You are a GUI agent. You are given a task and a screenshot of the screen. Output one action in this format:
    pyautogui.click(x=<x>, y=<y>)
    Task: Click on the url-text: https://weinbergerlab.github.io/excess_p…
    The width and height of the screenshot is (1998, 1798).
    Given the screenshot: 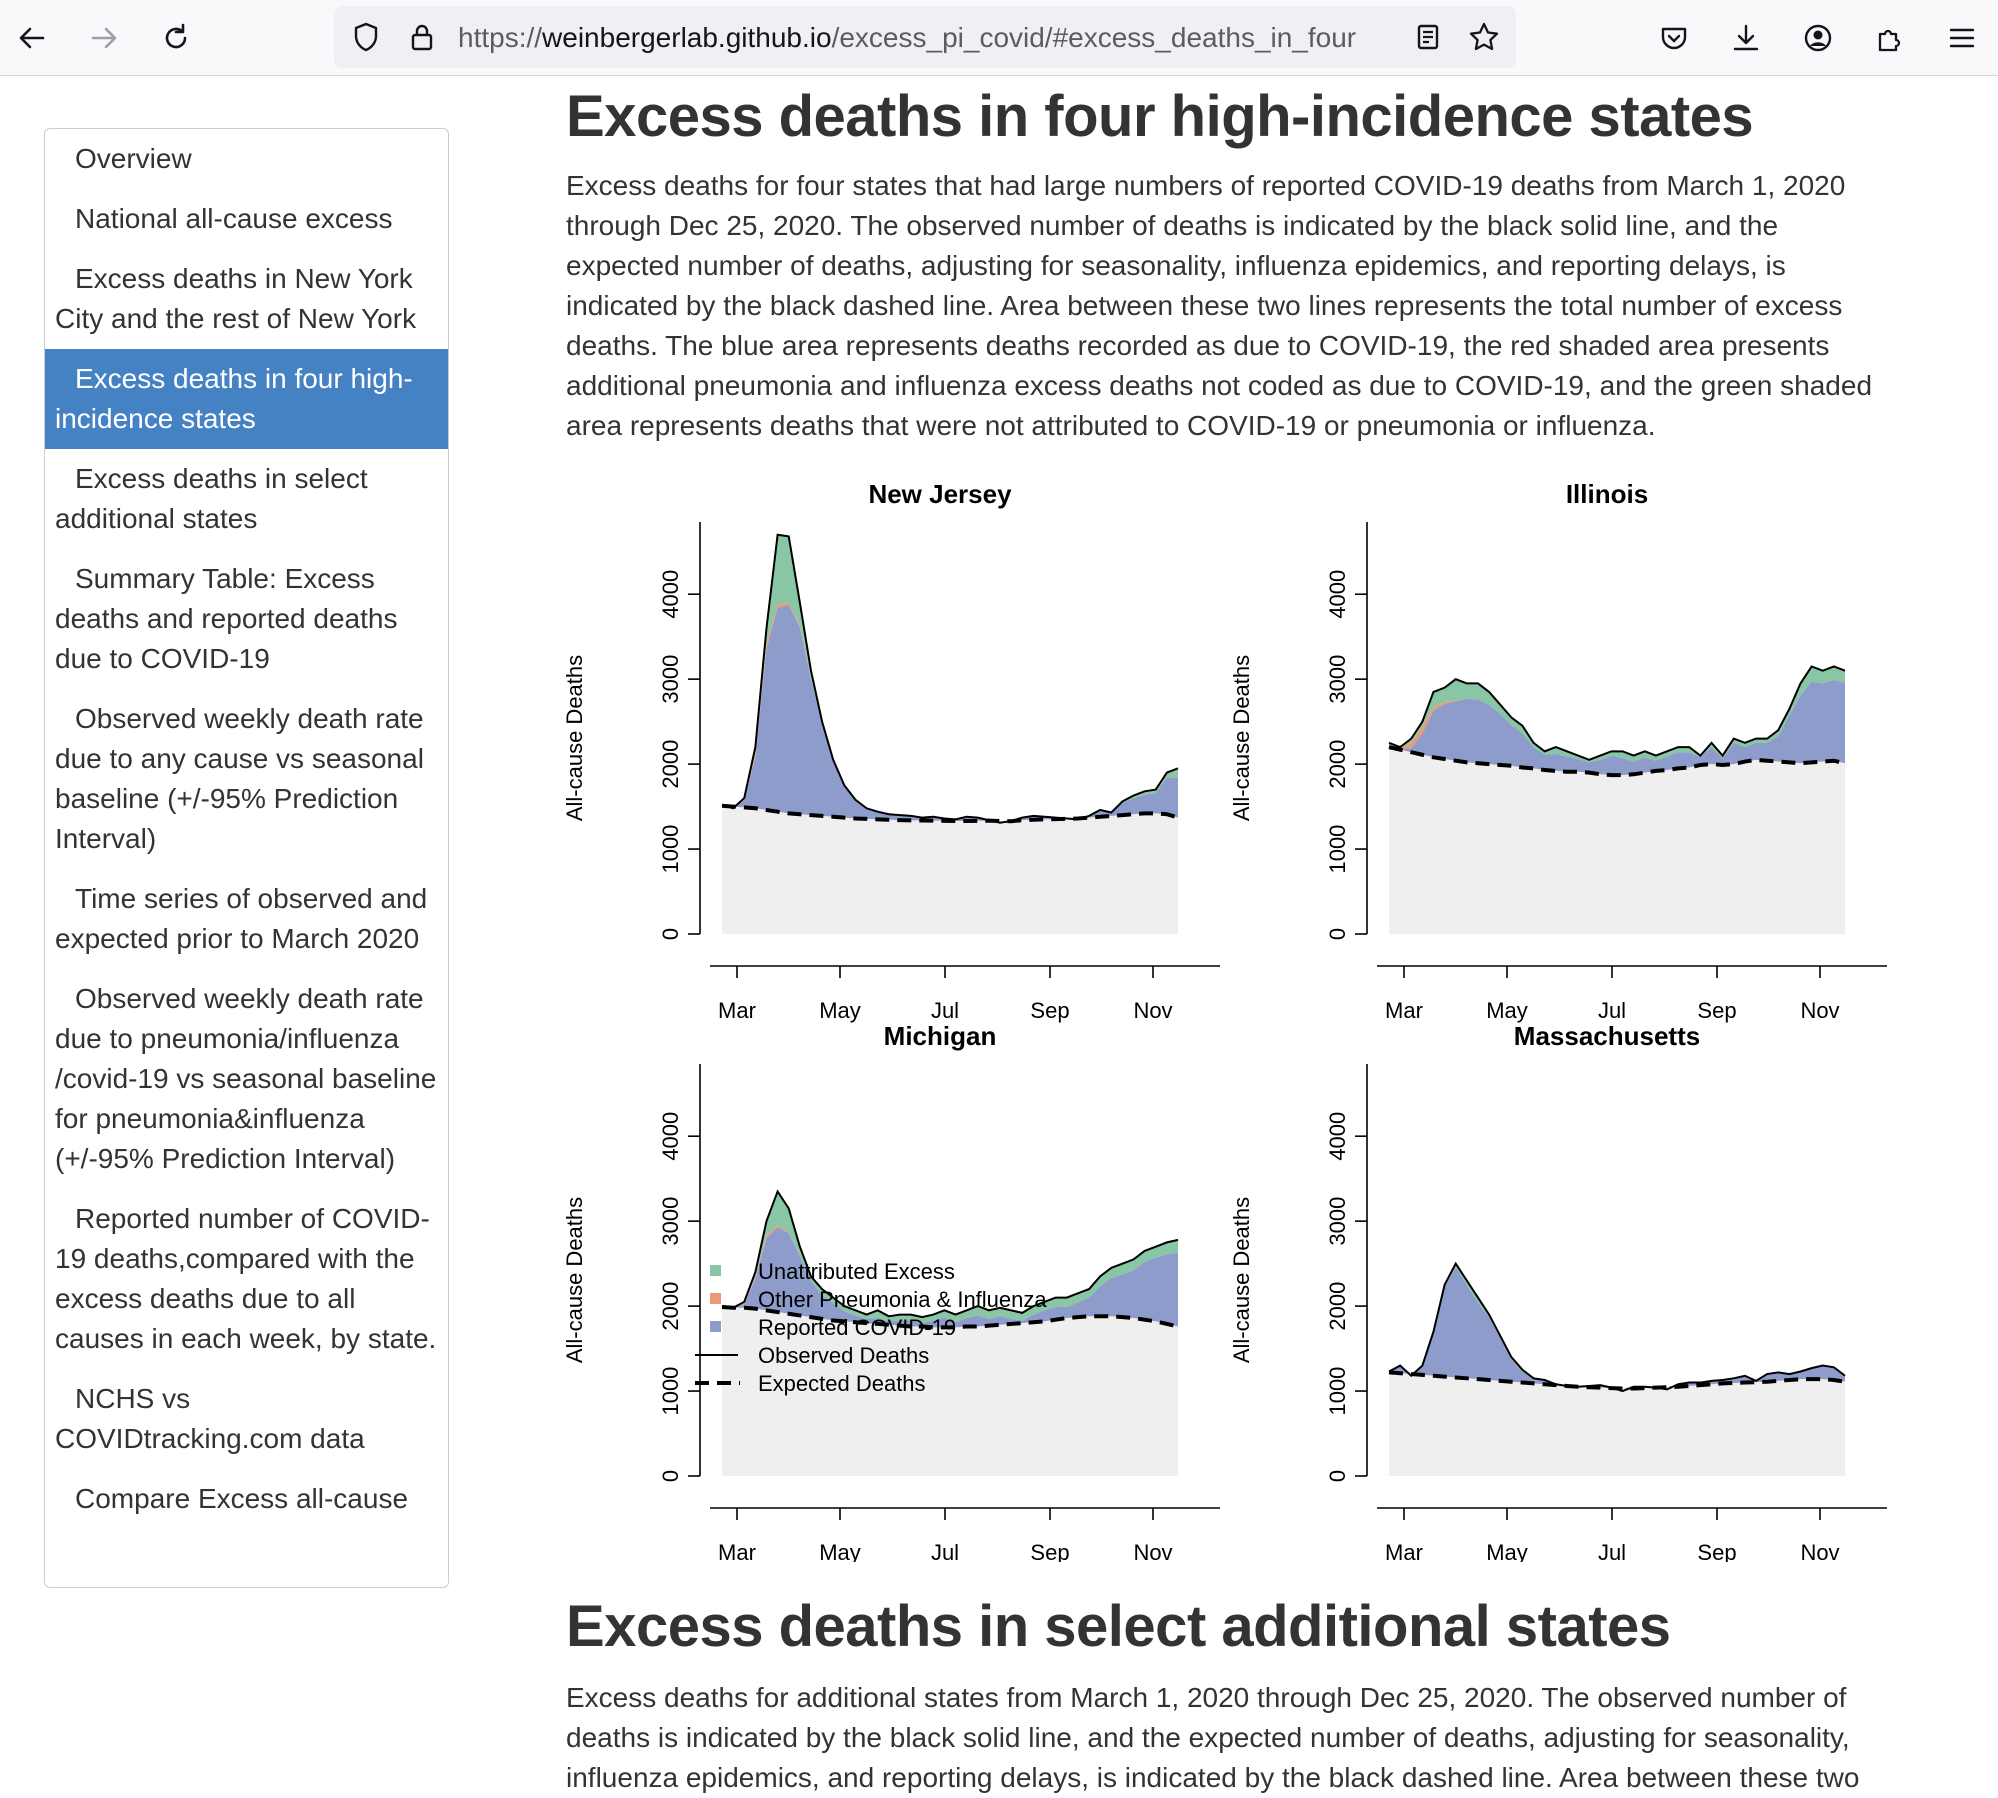 What is the action you would take?
    pyautogui.click(x=925, y=38)
    